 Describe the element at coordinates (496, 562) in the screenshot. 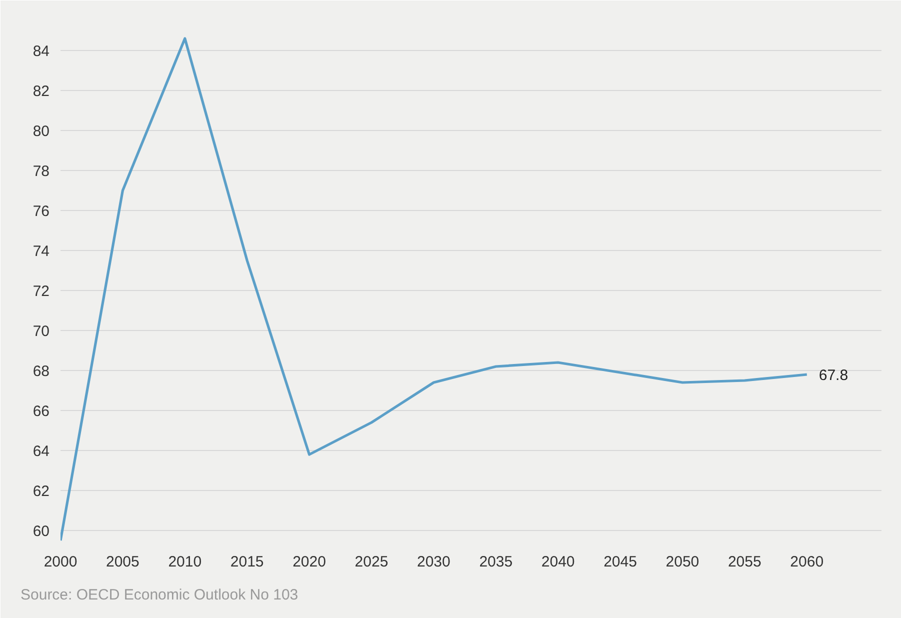

I see `x-tick-label: 2035` at that location.